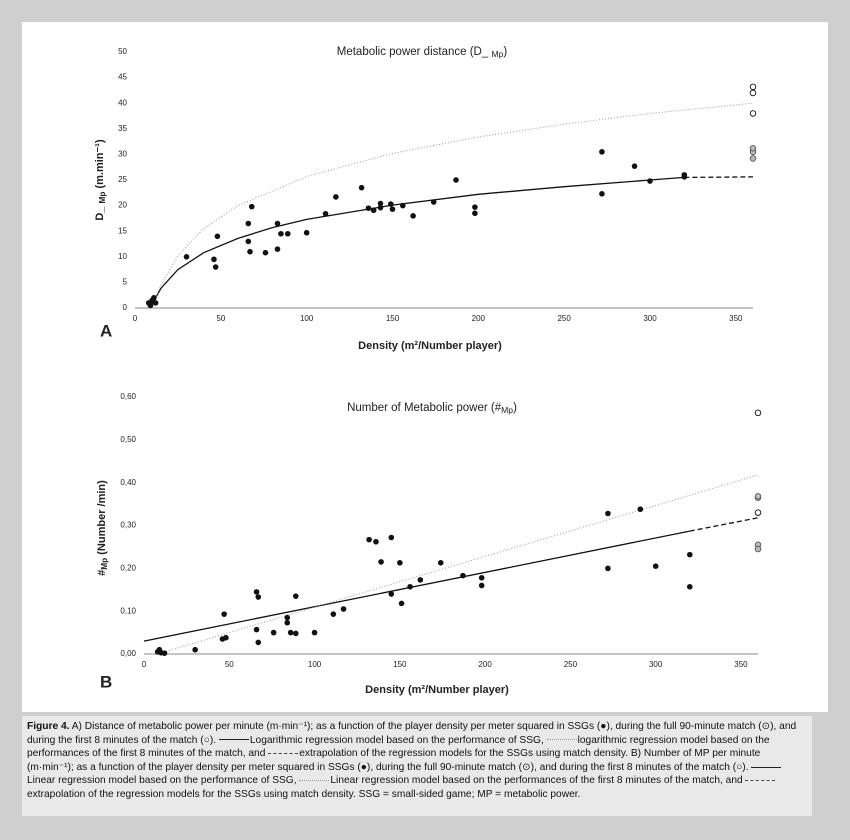 The image size is (850, 840). What do you see at coordinates (122, 230) in the screenshot?
I see `y-tick-label: 15` at bounding box center [122, 230].